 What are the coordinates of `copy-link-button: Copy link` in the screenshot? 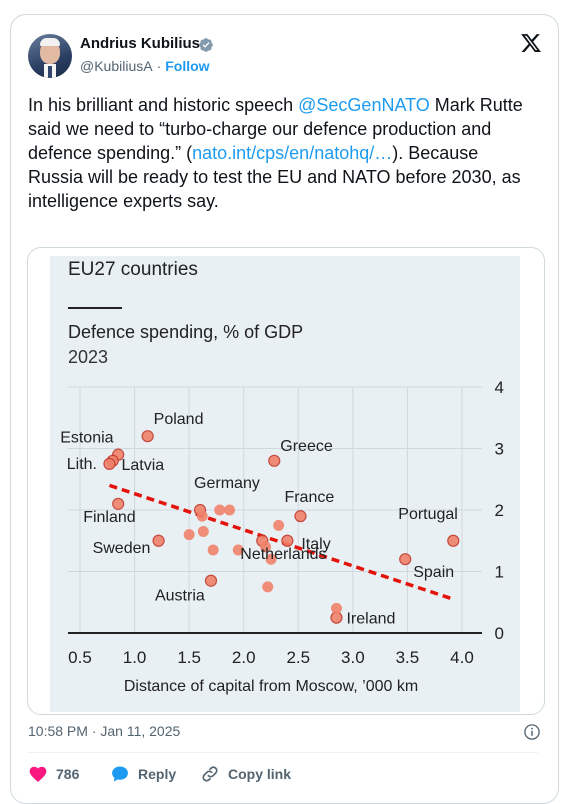 It's located at (245, 774).